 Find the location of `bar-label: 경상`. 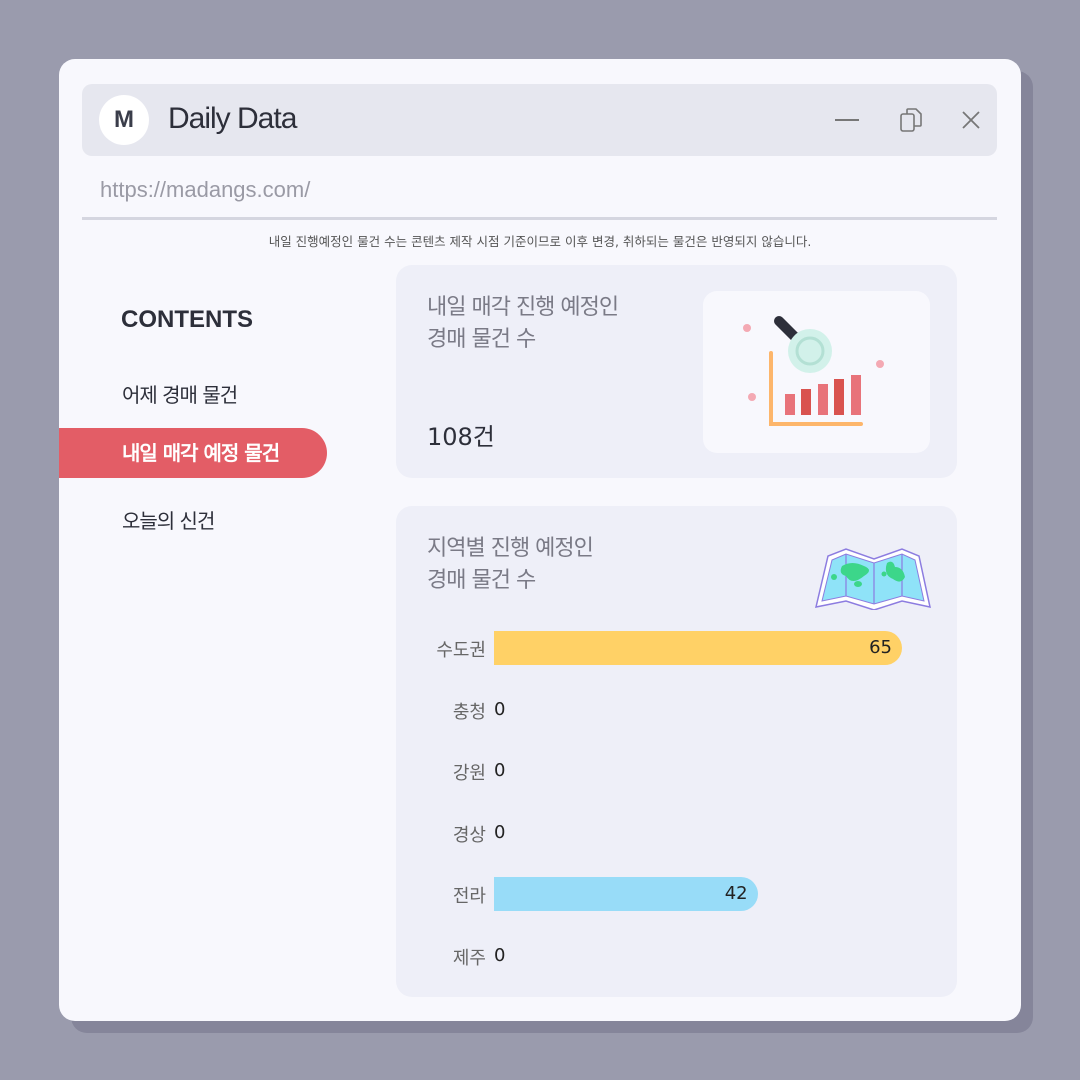

bar-label: 경상 is located at coordinates (469, 835).